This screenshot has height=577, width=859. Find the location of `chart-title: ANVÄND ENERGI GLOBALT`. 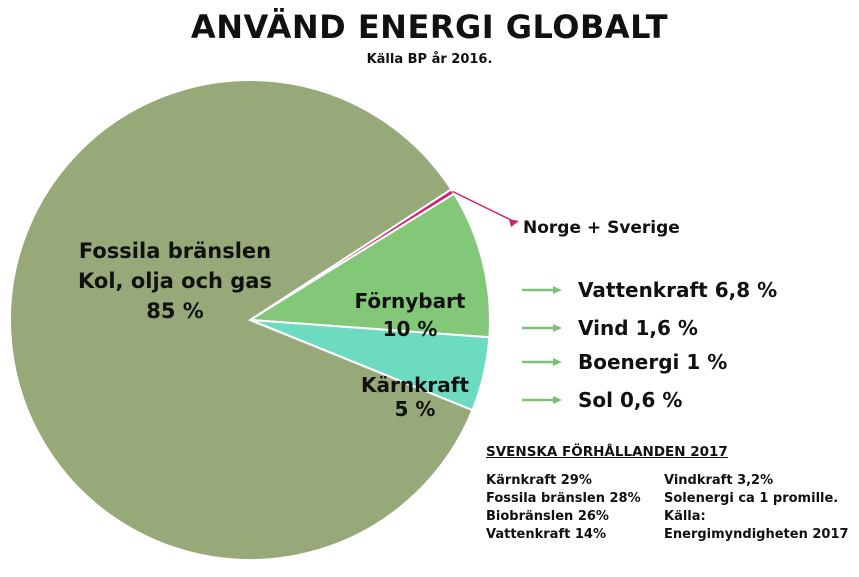

chart-title: ANVÄND ENERGI GLOBALT is located at coordinates (429, 27).